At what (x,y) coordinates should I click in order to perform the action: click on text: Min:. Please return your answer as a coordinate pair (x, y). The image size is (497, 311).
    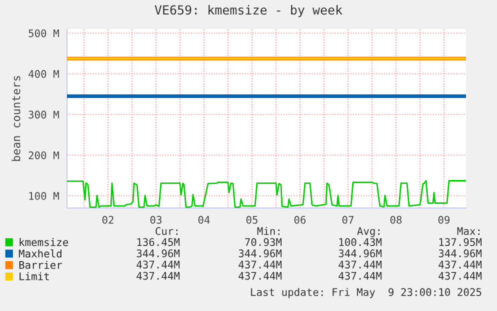
    Looking at the image, I should click on (268, 230).